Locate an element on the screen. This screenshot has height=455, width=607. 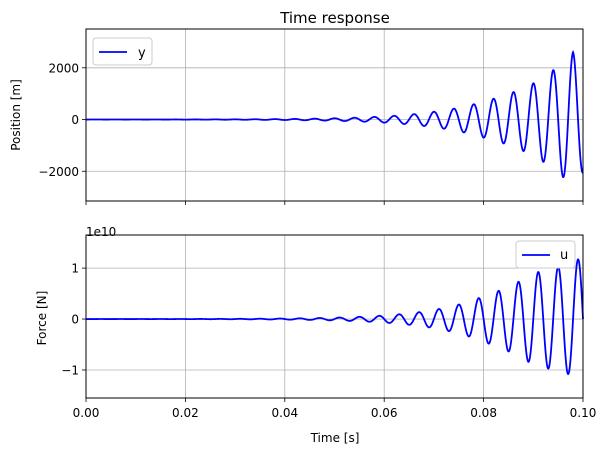
position-x-ticks is located at coordinates (334, 203).